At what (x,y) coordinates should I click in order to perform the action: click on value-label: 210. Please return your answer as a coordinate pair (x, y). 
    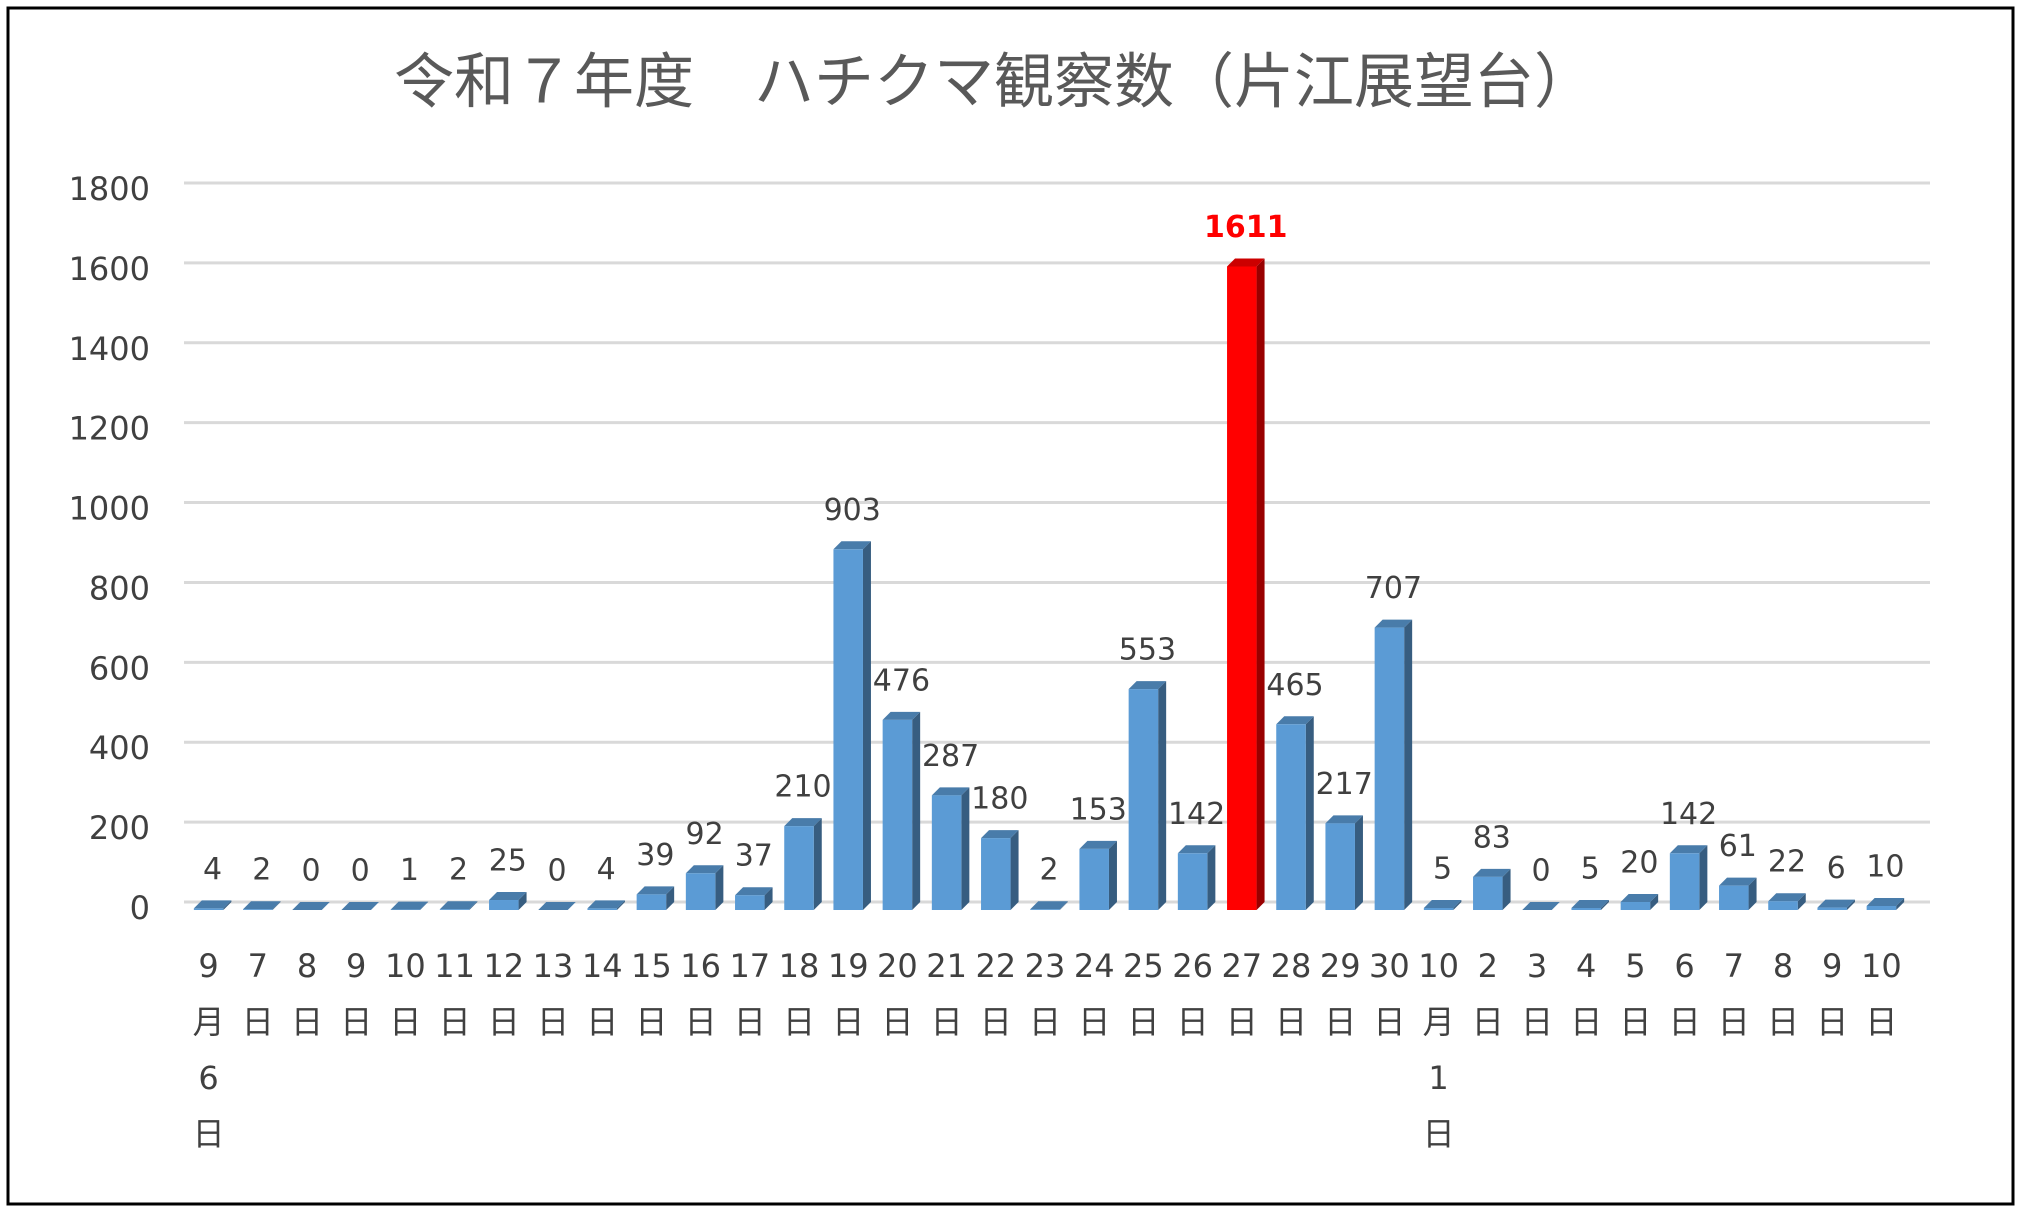
    Looking at the image, I should click on (802, 787).